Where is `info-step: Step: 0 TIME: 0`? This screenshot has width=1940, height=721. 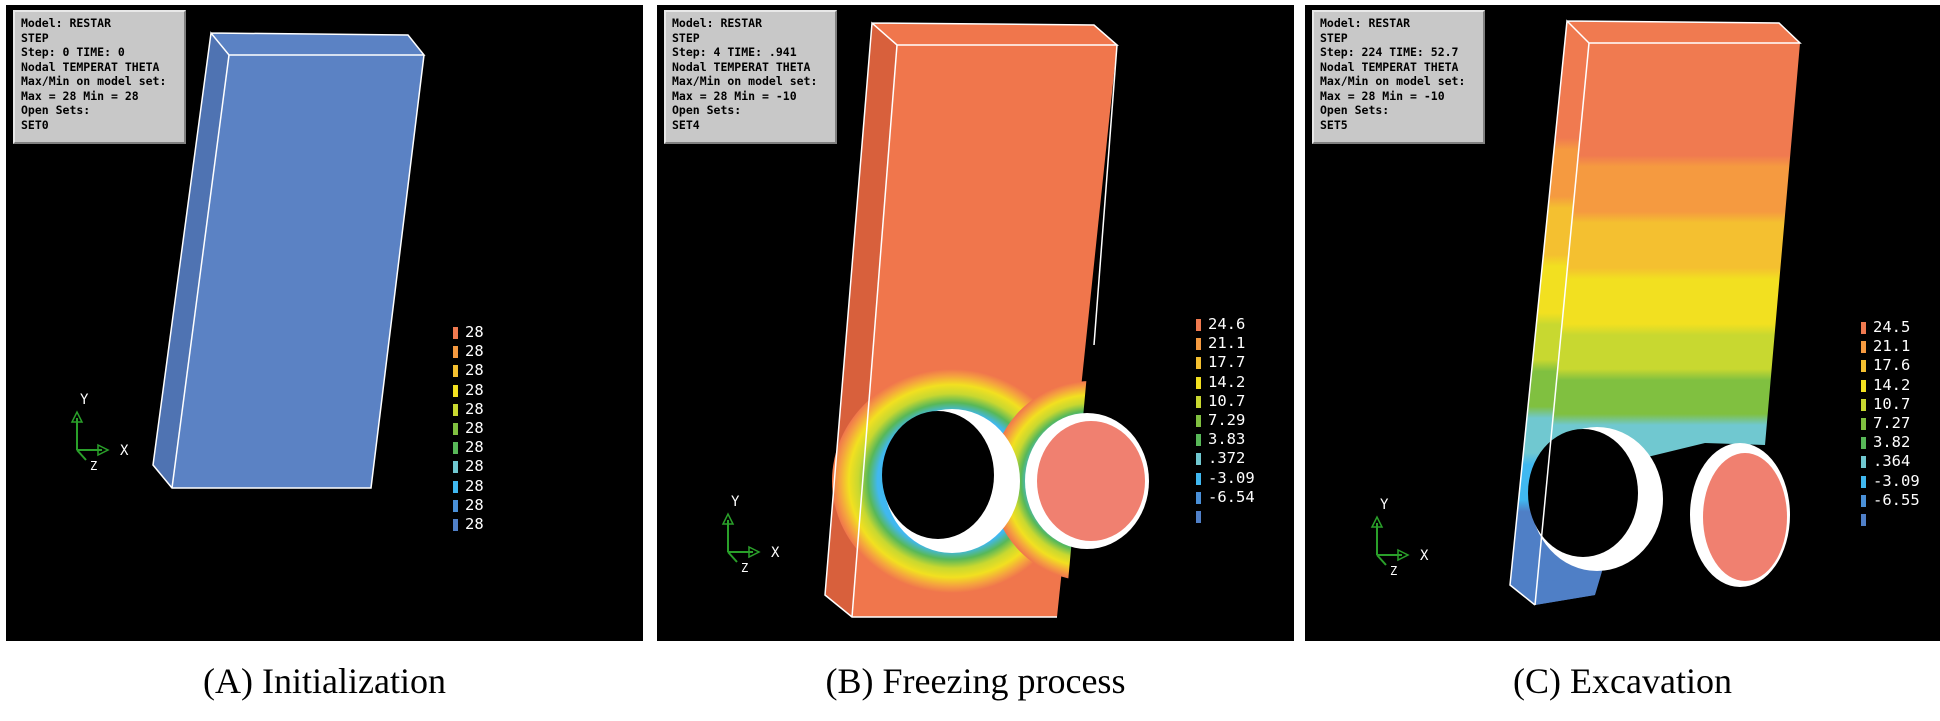
info-step: Step: 0 TIME: 0 is located at coordinates (73, 52).